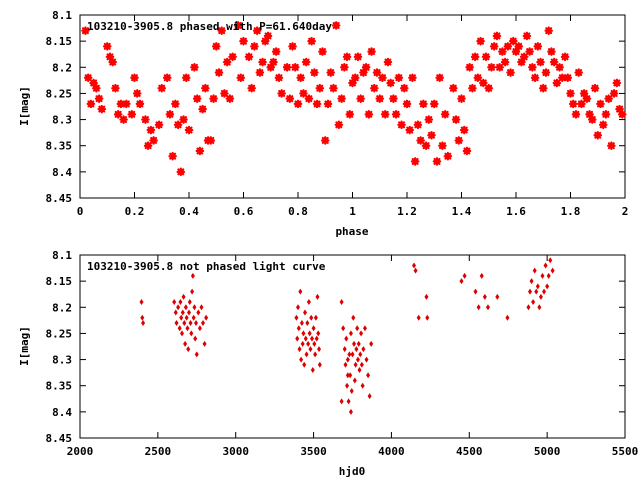 The image size is (640, 480). I want to click on y-tick-label: 8.1, so click(62, 255).